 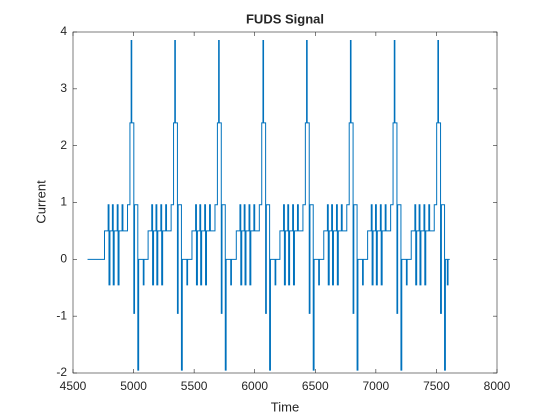 I want to click on x-axis-label: Time, so click(x=285, y=406).